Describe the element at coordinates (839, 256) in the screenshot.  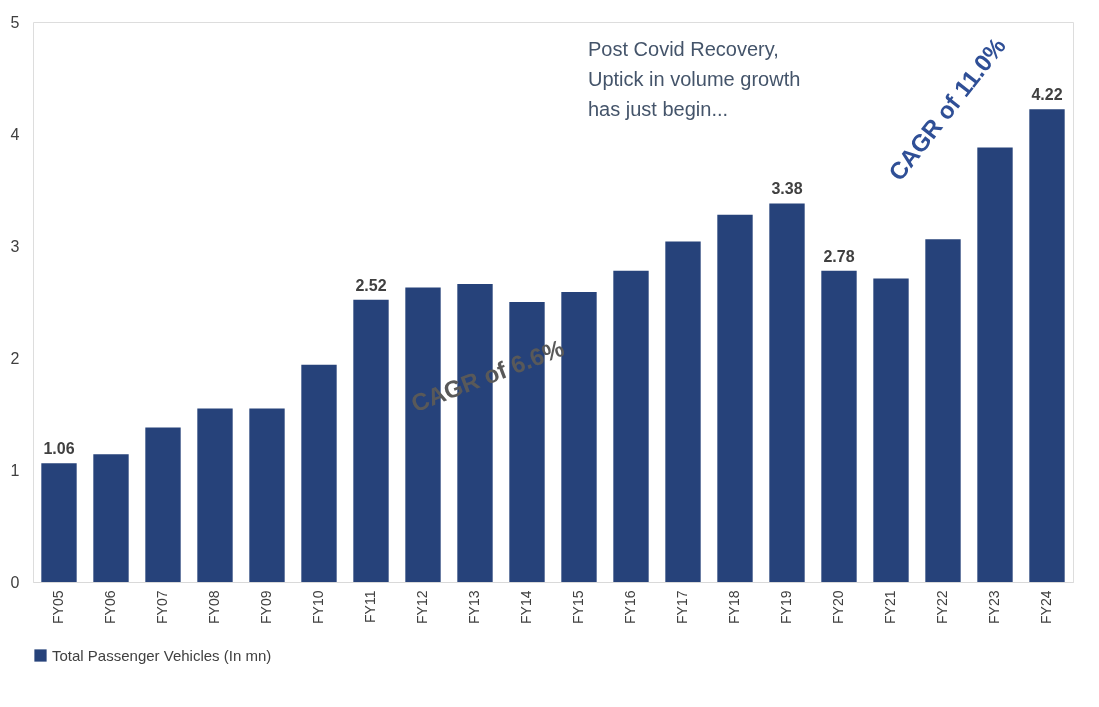
I see `data-label: 2.78` at that location.